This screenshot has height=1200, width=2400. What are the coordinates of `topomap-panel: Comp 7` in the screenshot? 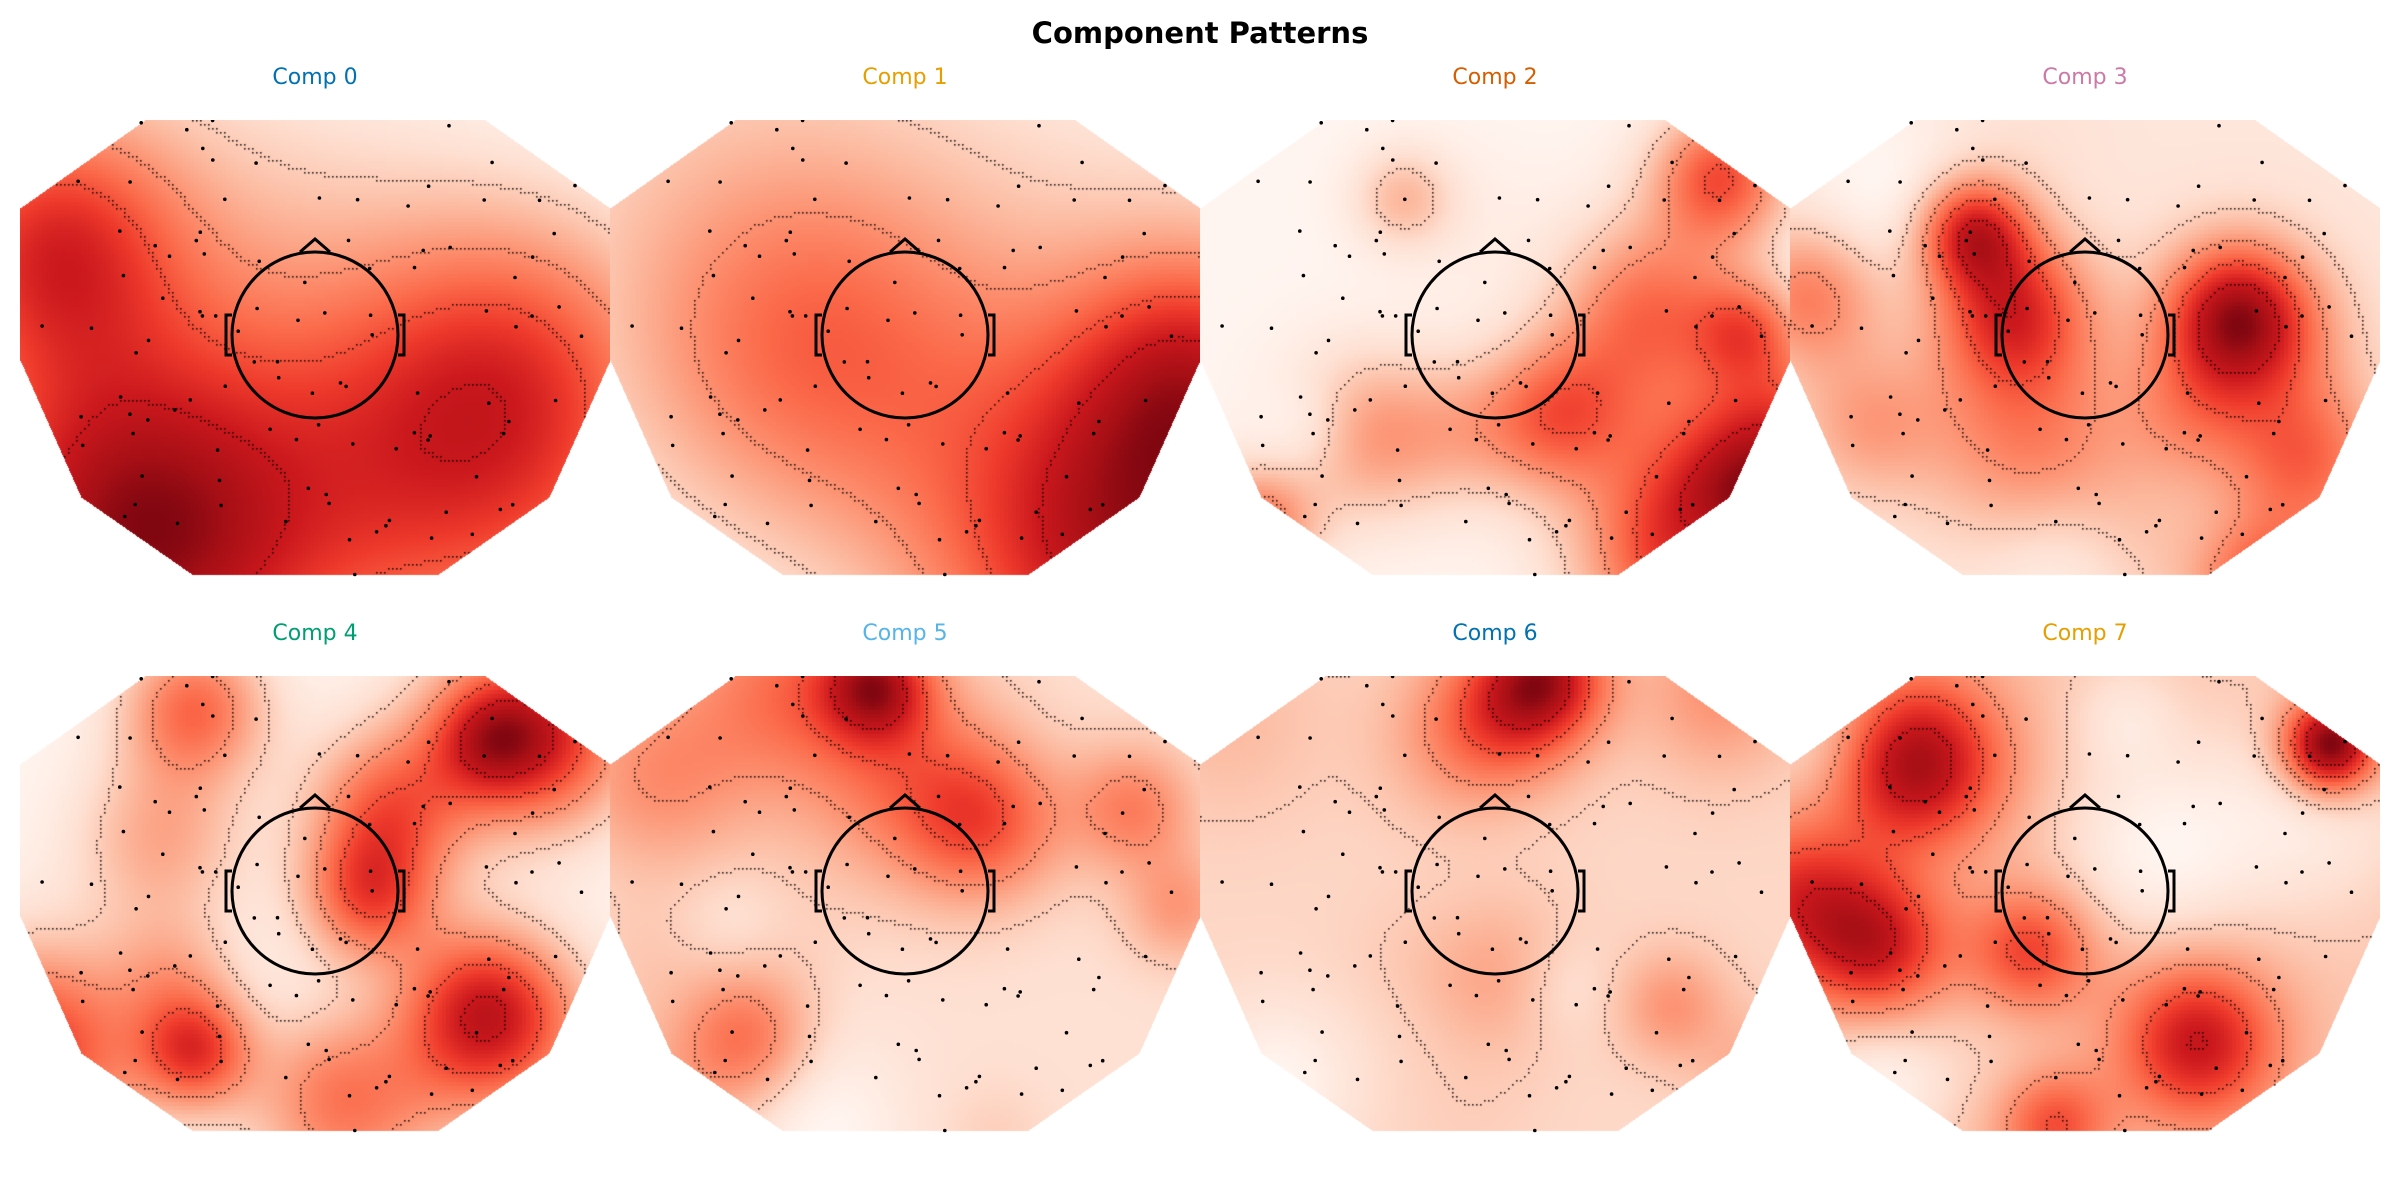 It's located at (2085, 901).